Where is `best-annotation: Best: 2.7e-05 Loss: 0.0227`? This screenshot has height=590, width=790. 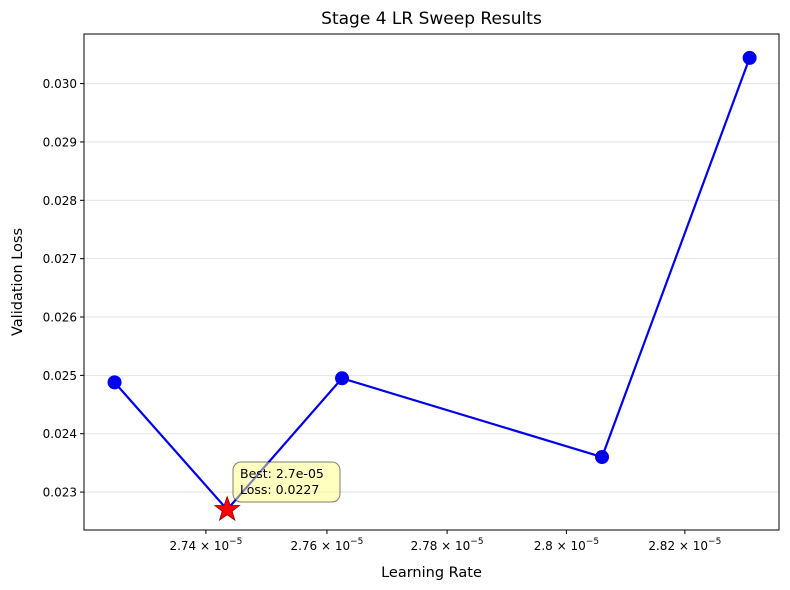 best-annotation: Best: 2.7e-05 Loss: 0.0227 is located at coordinates (286, 482).